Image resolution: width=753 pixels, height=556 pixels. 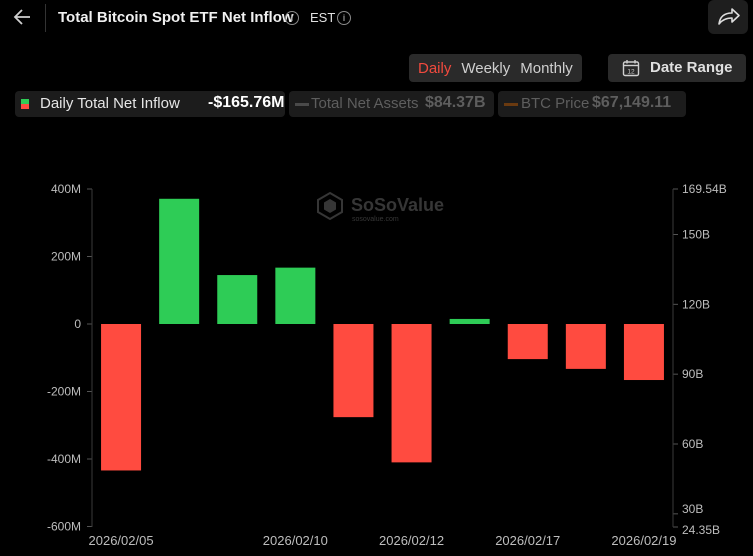 I want to click on y-right-tick-label: 24.35B, so click(x=701, y=530).